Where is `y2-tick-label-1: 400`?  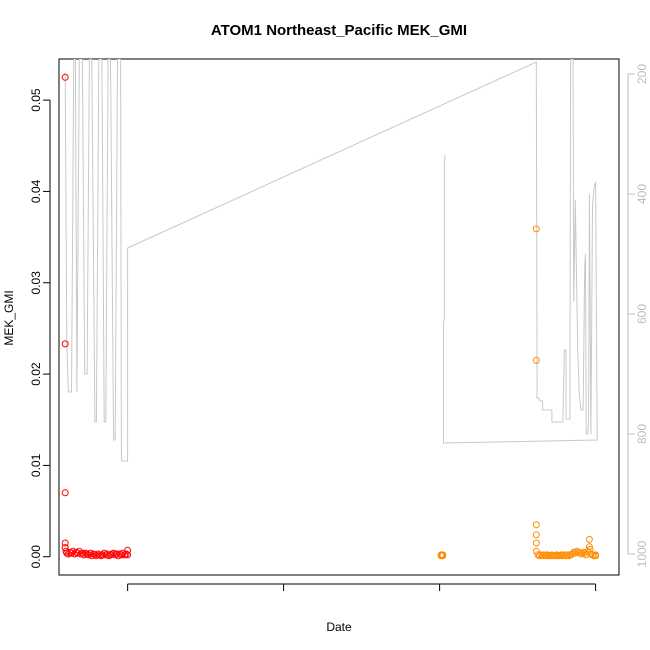 y2-tick-label-1: 400 is located at coordinates (642, 194).